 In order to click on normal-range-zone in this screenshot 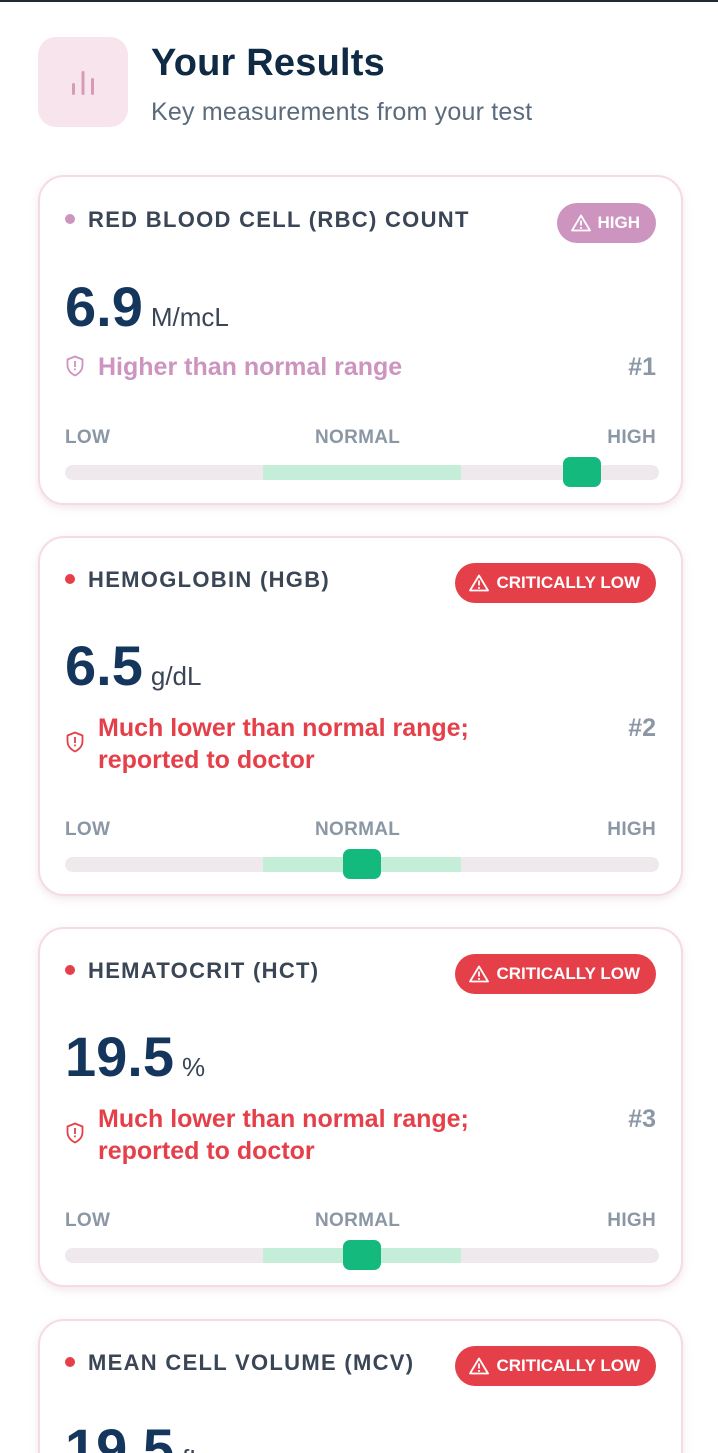, I will do `click(362, 472)`.